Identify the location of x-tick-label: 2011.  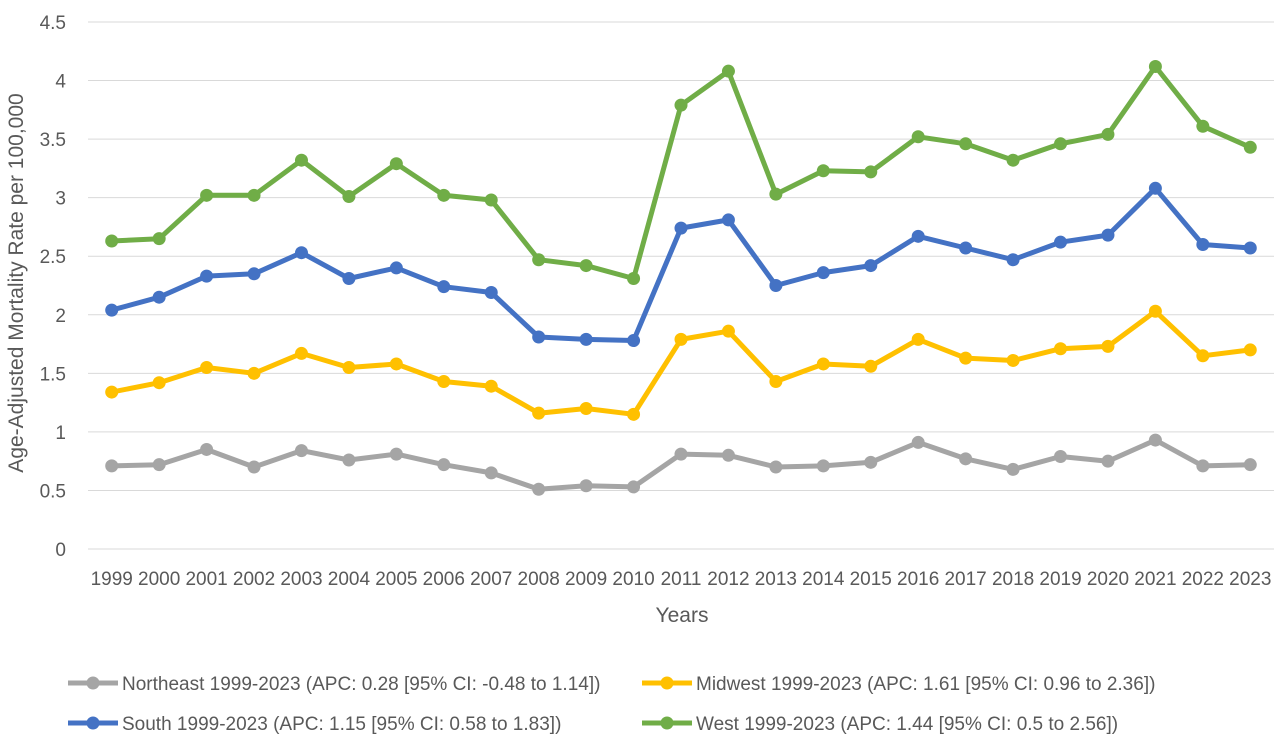
(681, 579).